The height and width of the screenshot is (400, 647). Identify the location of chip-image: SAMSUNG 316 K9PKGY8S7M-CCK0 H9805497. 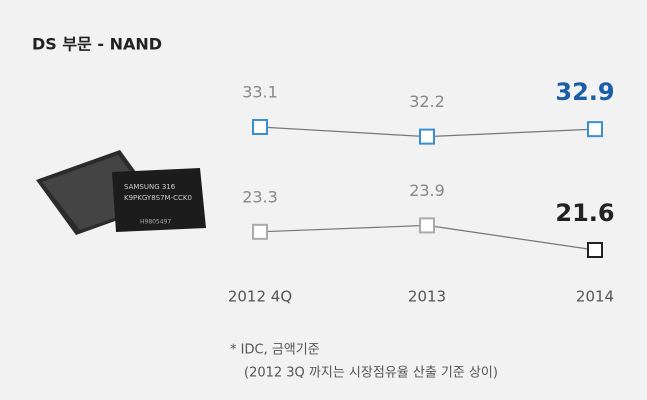
(121, 192).